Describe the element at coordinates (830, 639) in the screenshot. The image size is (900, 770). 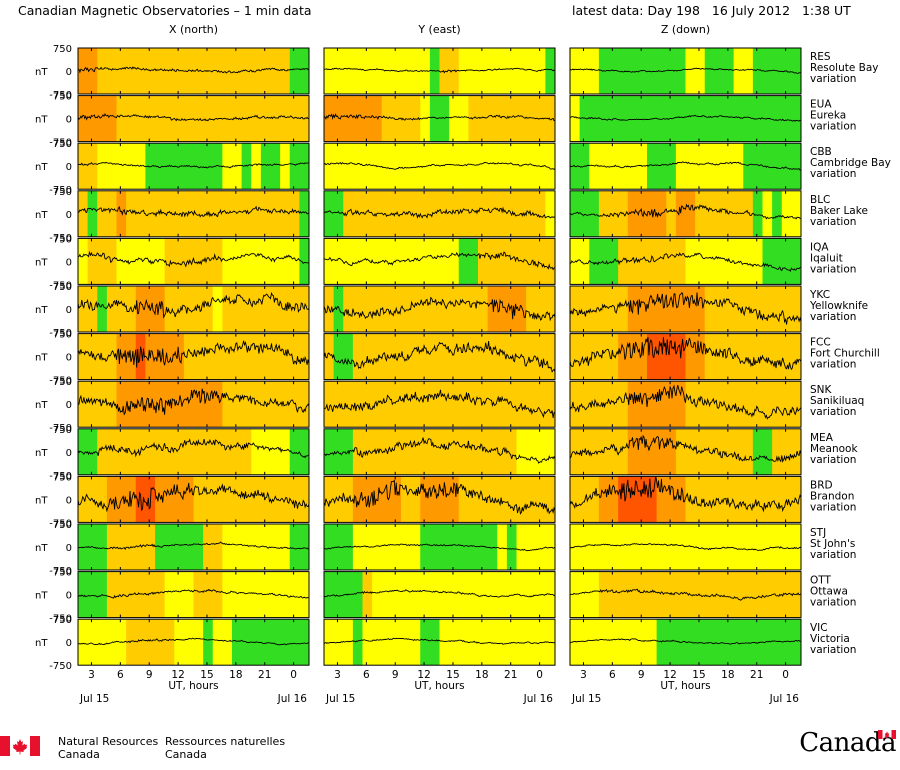
I see `station-name: Victoria` at that location.